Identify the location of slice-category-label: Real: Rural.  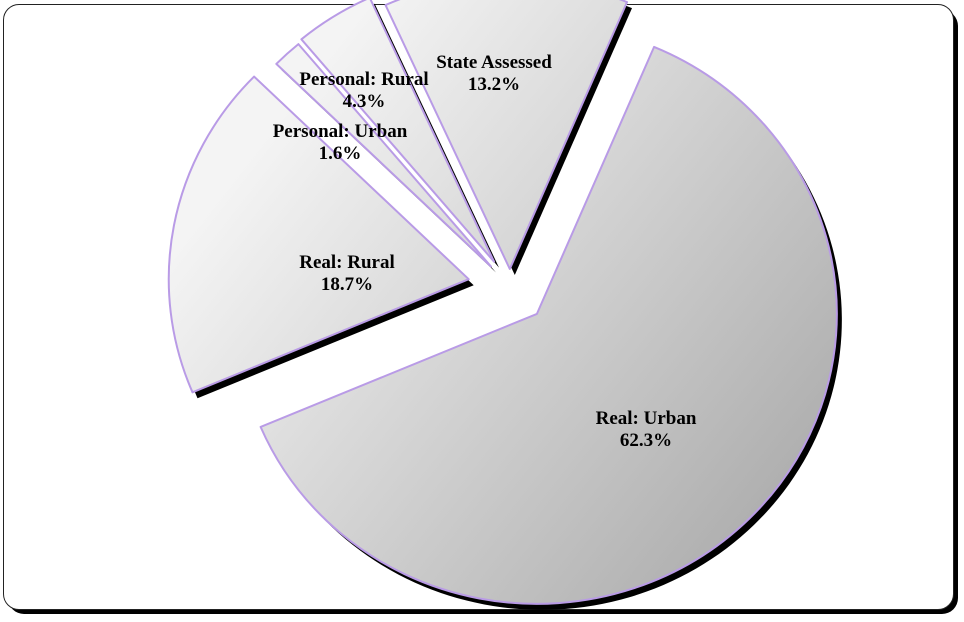
(347, 262).